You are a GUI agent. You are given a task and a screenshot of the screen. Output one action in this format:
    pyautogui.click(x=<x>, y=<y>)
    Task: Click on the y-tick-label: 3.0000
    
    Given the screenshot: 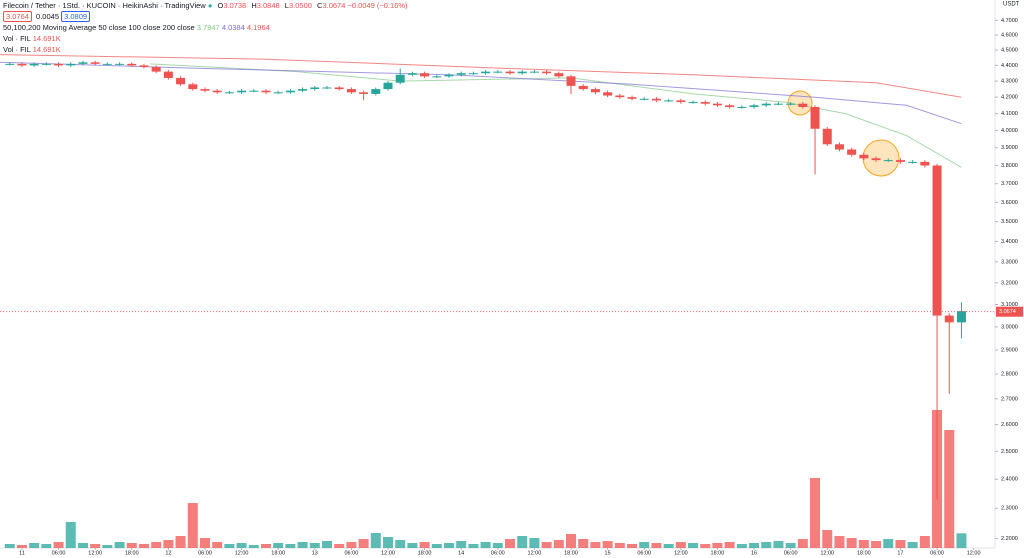 What is the action you would take?
    pyautogui.click(x=1009, y=327)
    